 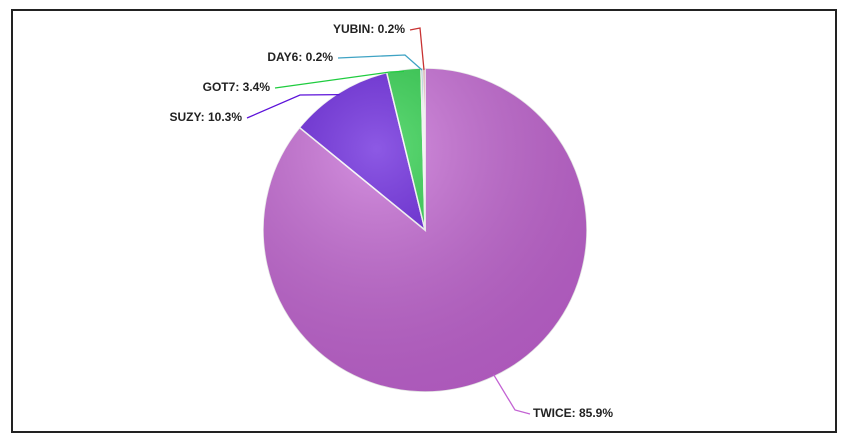 I want to click on slice-label: YUBIN: 0.2%, so click(x=369, y=29).